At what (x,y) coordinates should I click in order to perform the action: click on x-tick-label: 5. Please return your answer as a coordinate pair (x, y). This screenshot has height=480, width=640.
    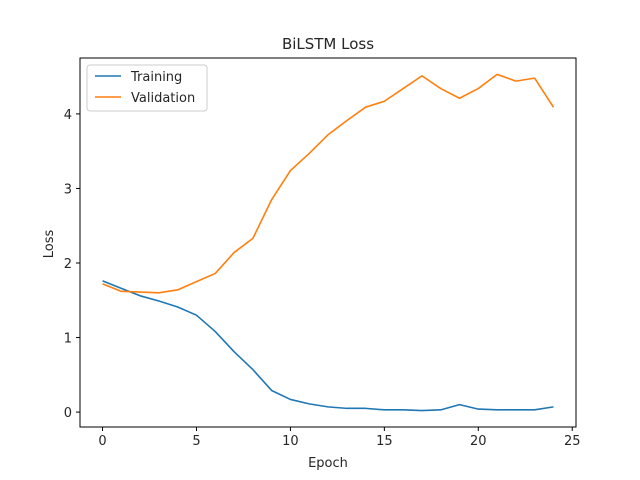
    Looking at the image, I should click on (196, 441).